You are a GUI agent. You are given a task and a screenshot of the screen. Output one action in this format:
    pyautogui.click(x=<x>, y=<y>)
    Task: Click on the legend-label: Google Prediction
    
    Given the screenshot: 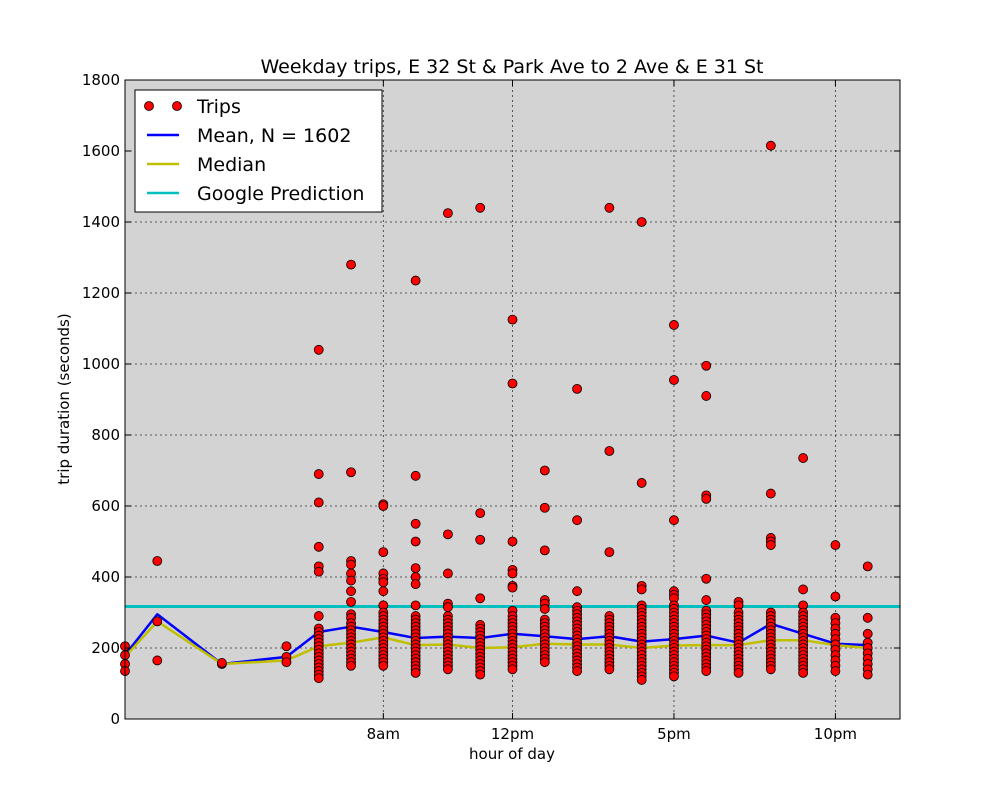 What is the action you would take?
    pyautogui.click(x=280, y=194)
    